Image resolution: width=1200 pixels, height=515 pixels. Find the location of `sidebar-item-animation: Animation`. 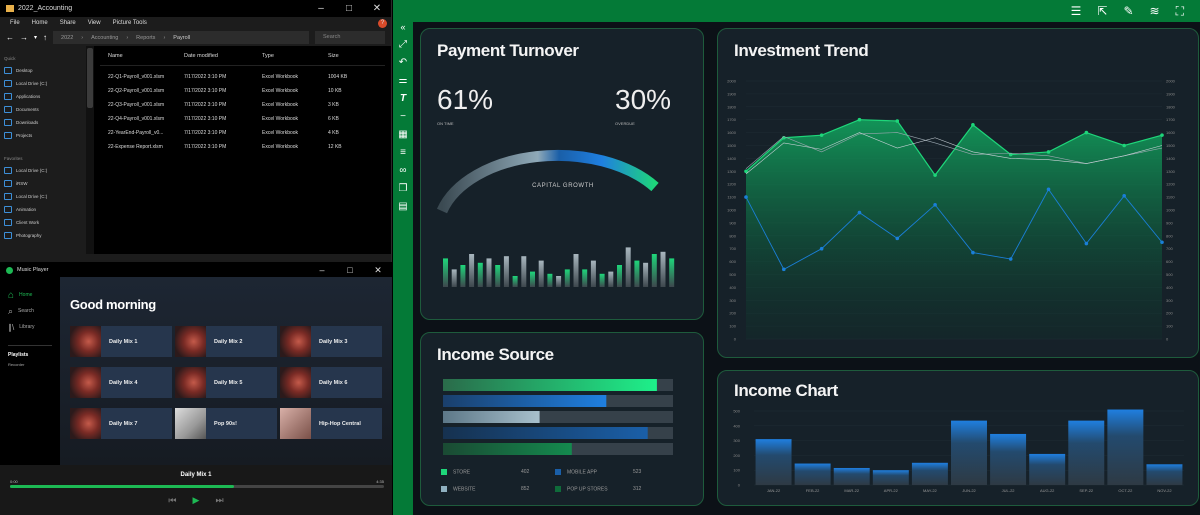

sidebar-item-animation: Animation is located at coordinates (43, 209).